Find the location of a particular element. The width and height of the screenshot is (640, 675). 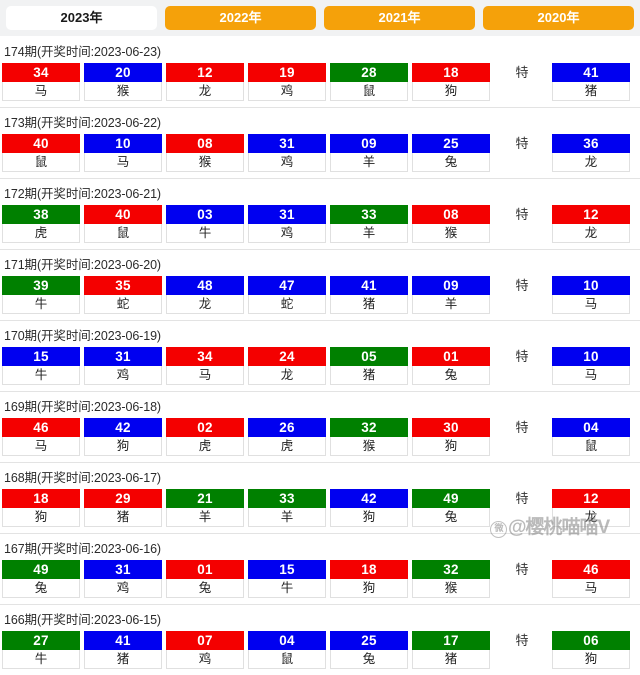

normal-ball: 02 虎 is located at coordinates (205, 437).